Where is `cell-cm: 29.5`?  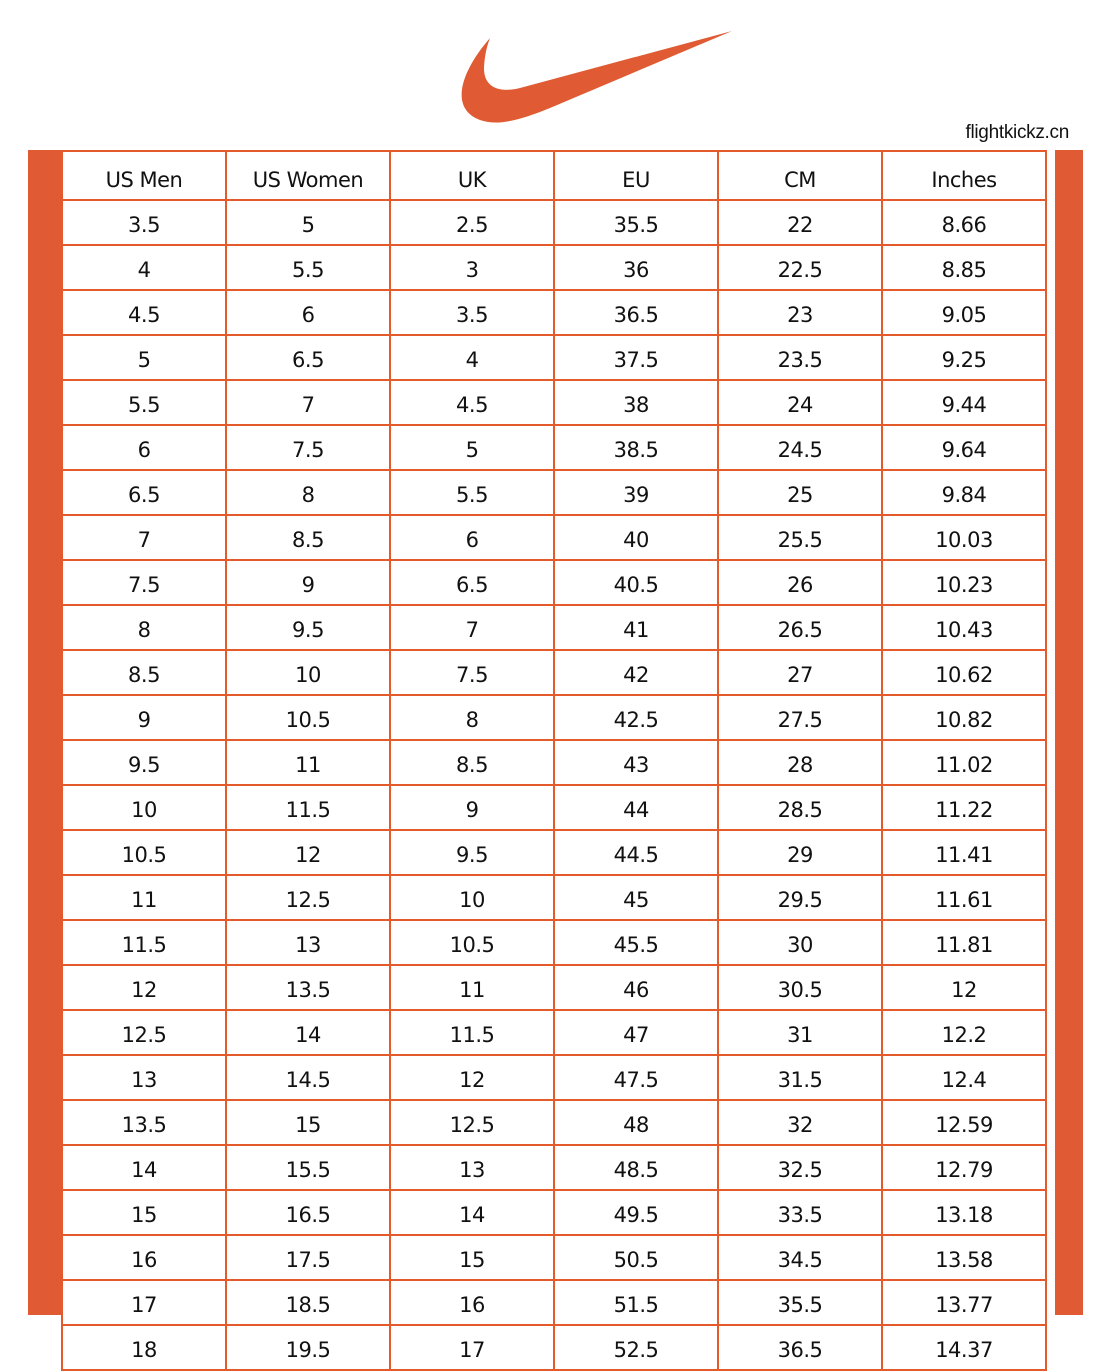
cell-cm: 29.5 is located at coordinates (800, 897).